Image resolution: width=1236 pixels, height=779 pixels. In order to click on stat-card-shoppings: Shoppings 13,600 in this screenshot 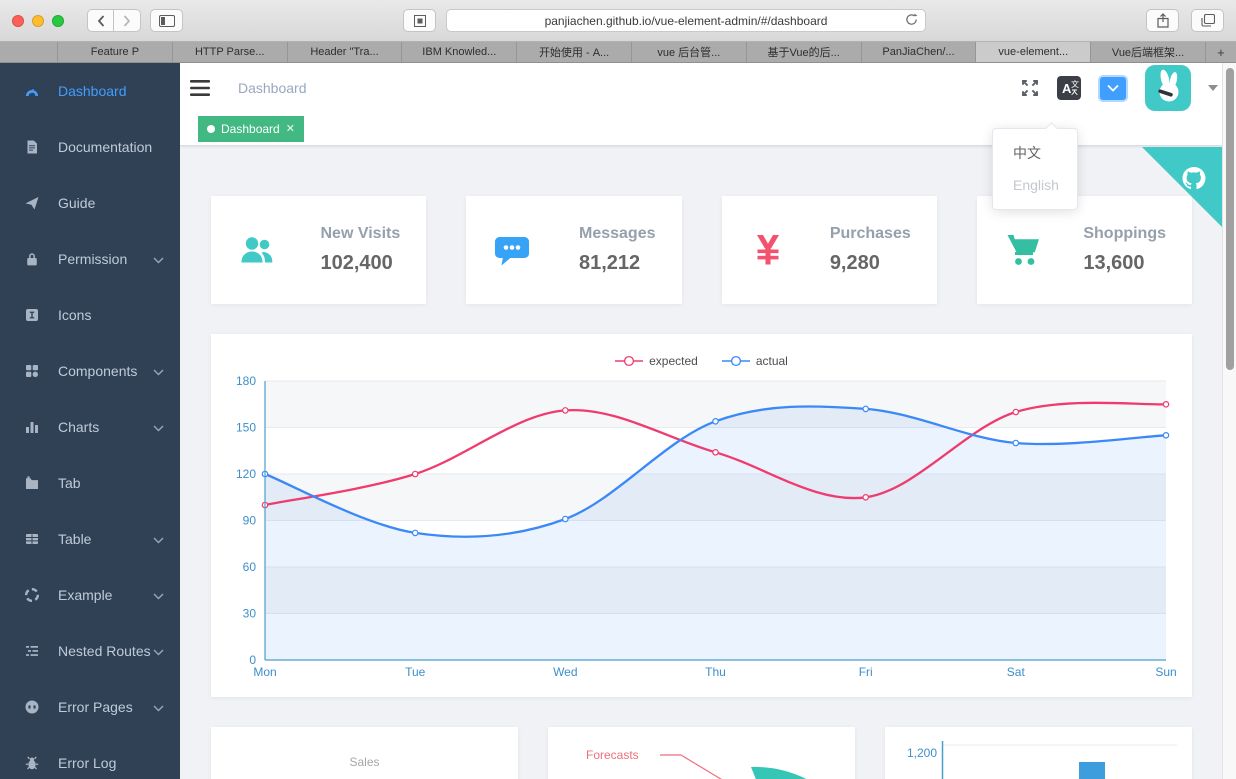, I will do `click(1084, 250)`.